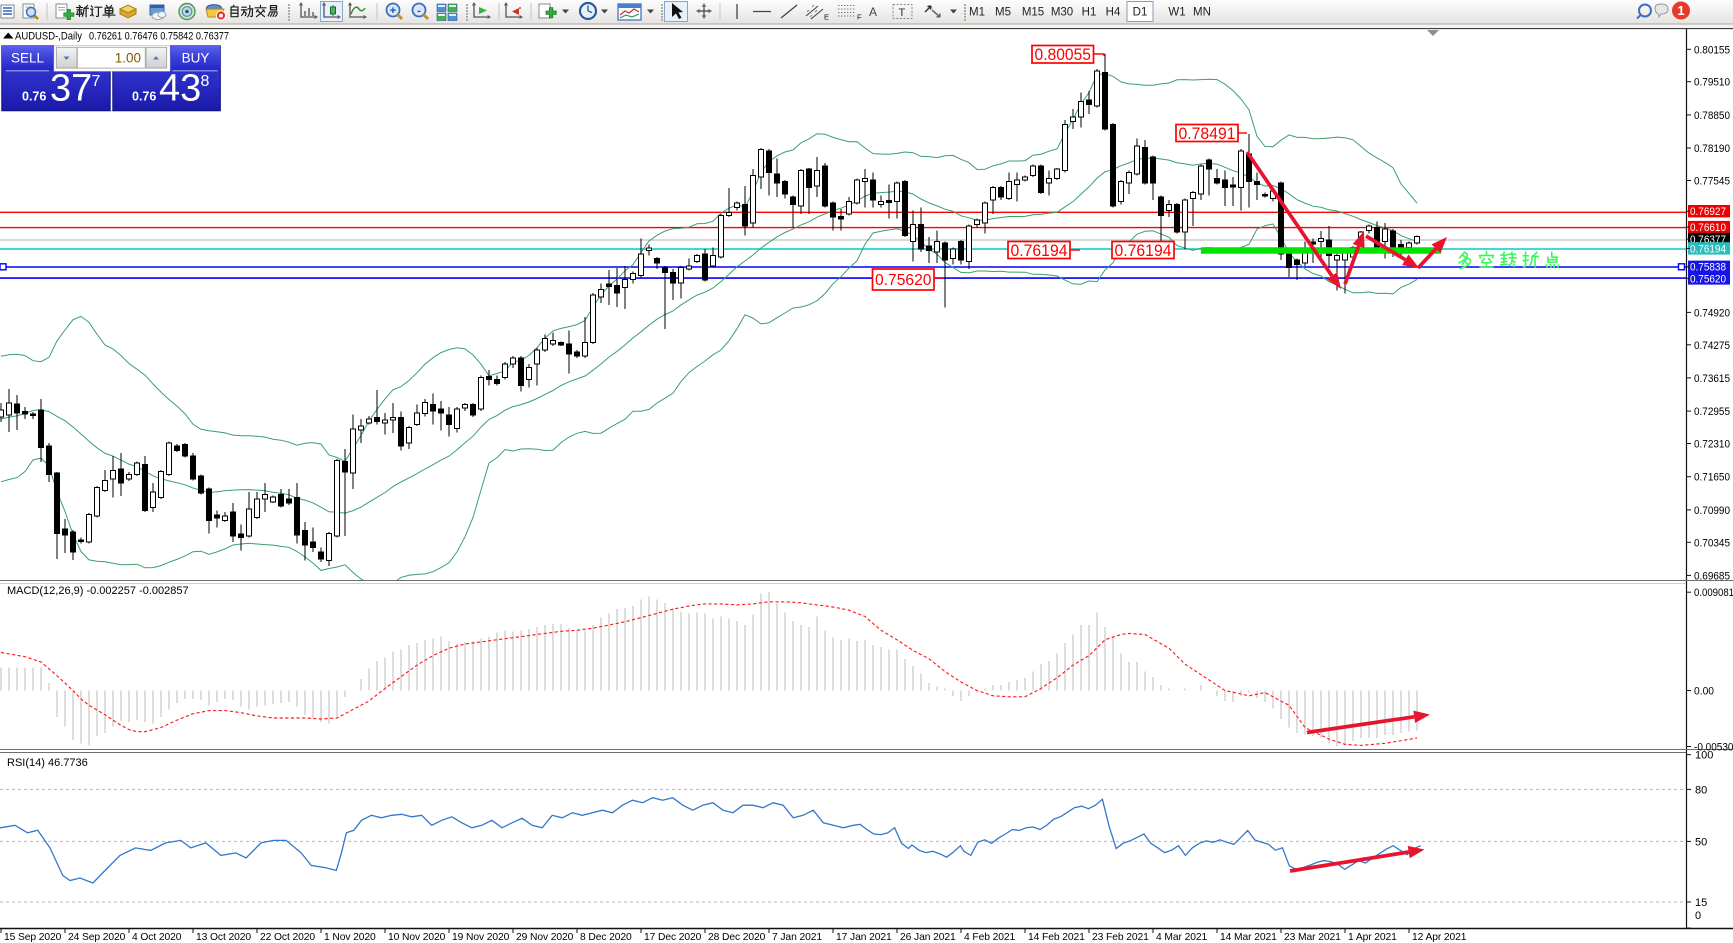 This screenshot has height=943, width=1733. Describe the element at coordinates (545, 937) in the screenshot. I see `svg-text: 29 Nov 2020` at that location.